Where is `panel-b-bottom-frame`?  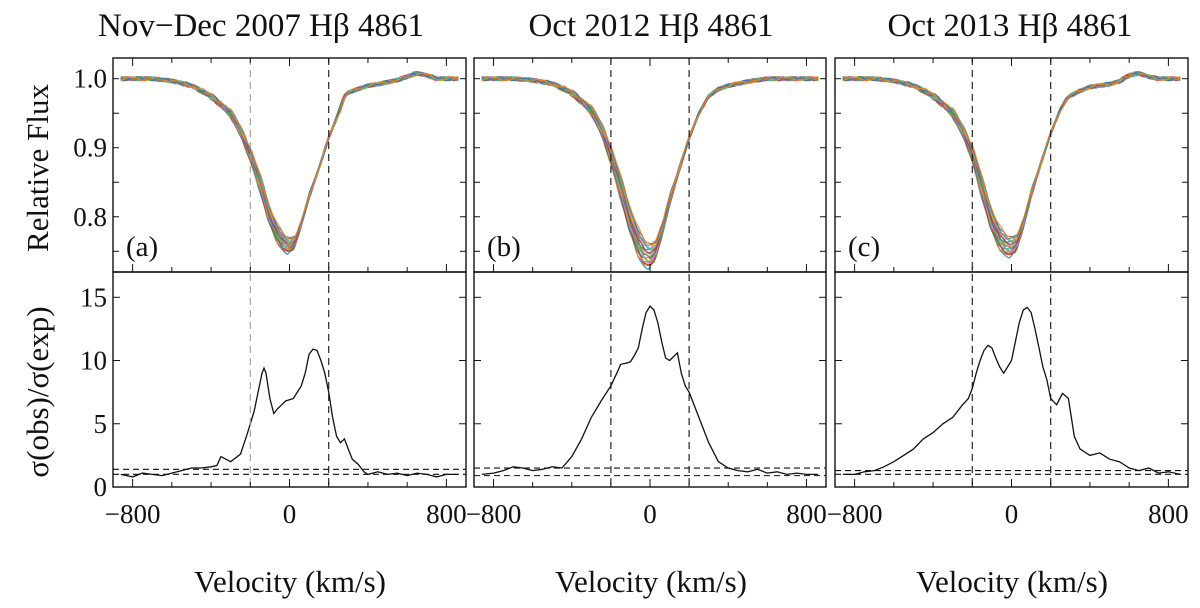 panel-b-bottom-frame is located at coordinates (650, 379).